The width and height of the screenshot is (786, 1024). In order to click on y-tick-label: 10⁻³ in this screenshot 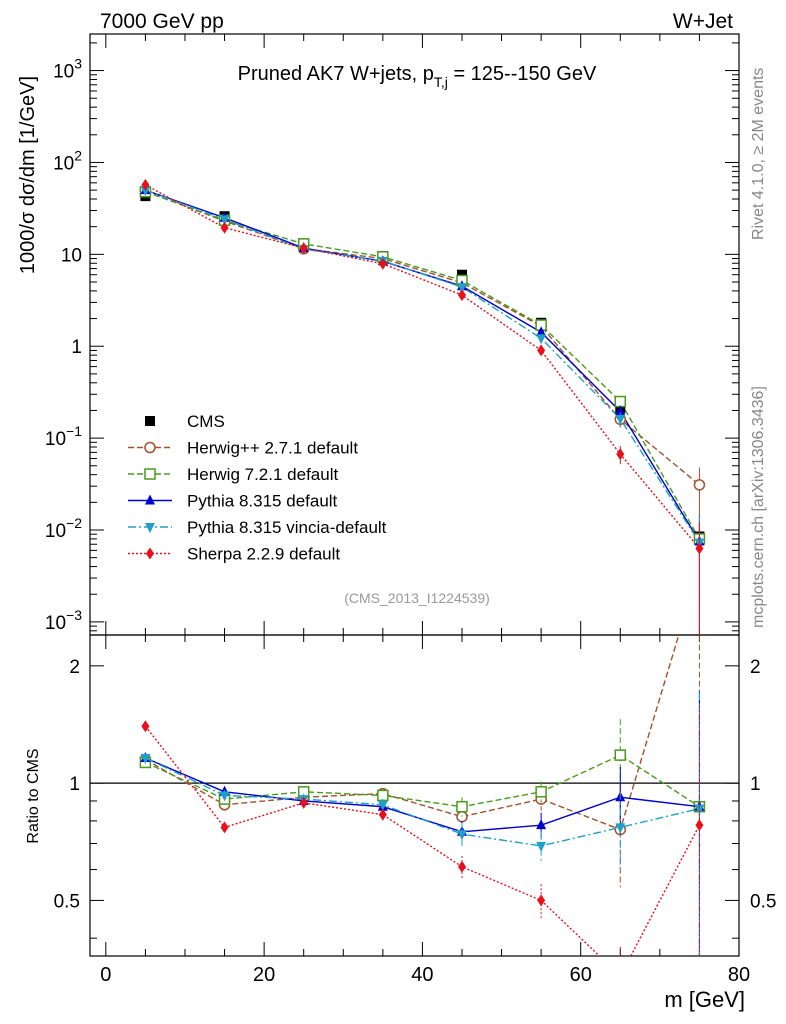, I will do `click(63, 620)`.